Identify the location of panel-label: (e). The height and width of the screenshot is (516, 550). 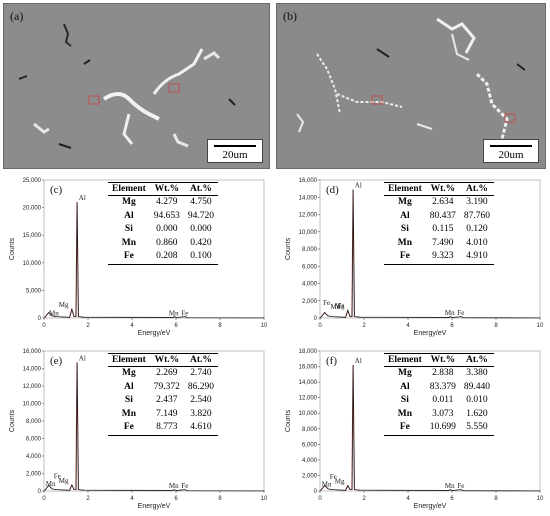
(56, 361).